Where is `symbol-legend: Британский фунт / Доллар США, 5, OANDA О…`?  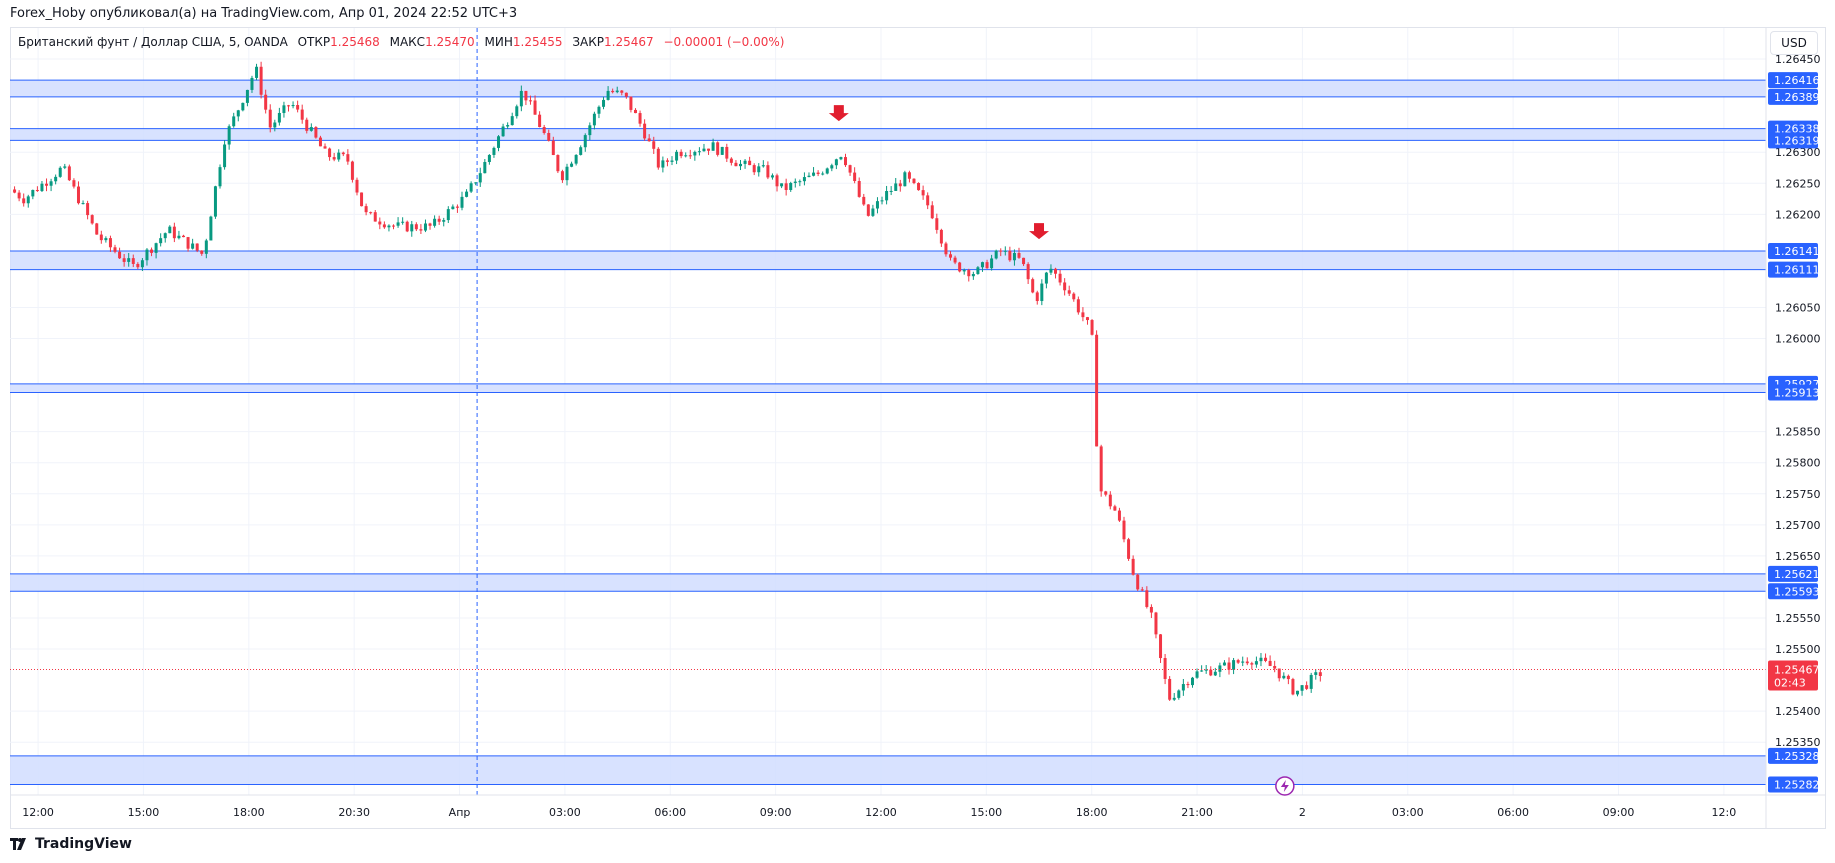 symbol-legend: Британский фунт / Доллар США, 5, OANDA О… is located at coordinates (401, 42).